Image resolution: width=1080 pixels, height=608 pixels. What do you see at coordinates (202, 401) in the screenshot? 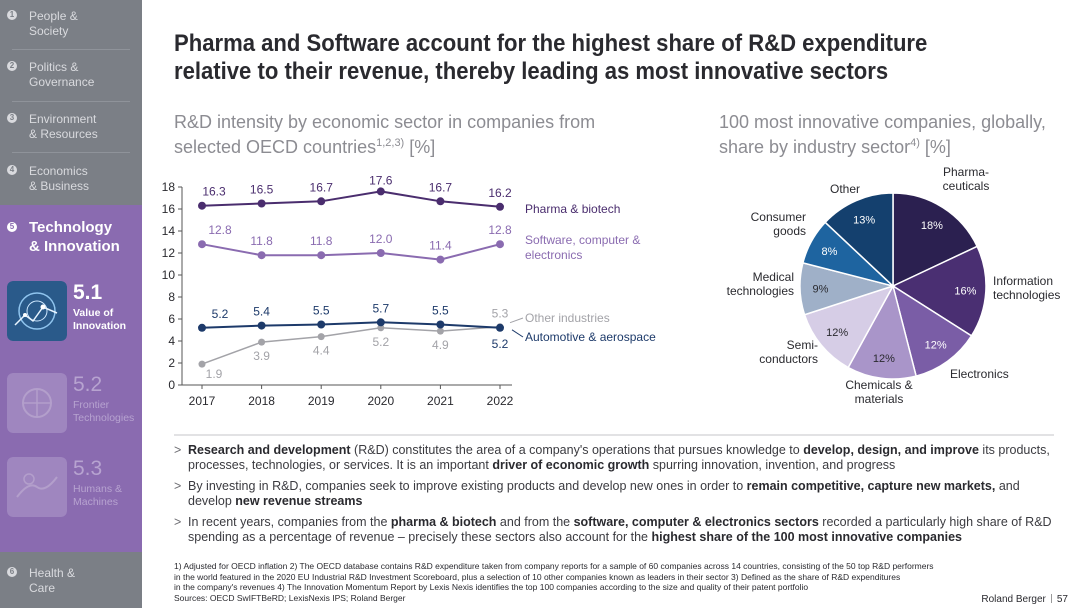
I see `x-tick-label: 2017` at bounding box center [202, 401].